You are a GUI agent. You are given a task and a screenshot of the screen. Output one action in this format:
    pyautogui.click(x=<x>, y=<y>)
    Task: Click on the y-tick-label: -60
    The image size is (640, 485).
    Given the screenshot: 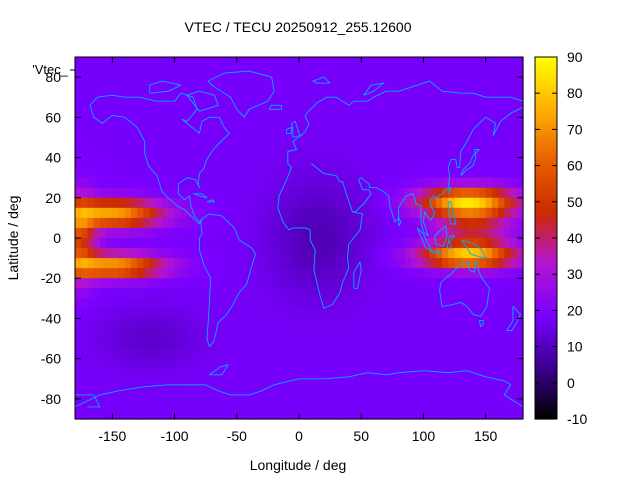 What is the action you would take?
    pyautogui.click(x=51, y=359)
    